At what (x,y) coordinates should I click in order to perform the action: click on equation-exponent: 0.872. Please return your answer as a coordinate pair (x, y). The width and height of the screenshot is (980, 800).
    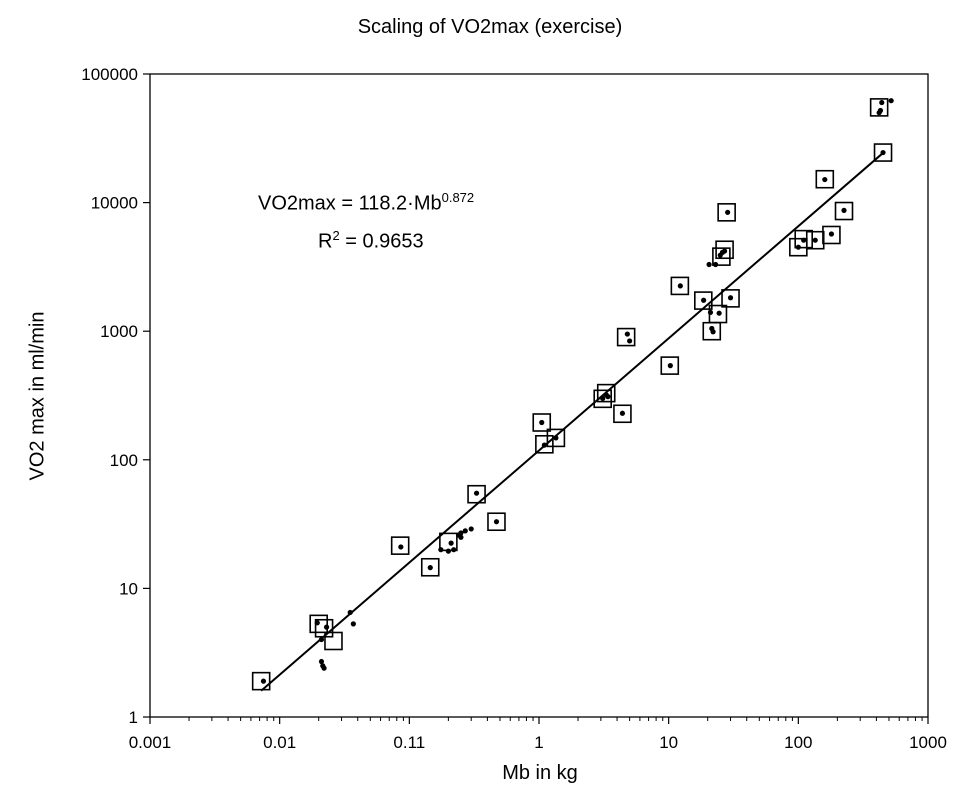
    Looking at the image, I should click on (458, 197).